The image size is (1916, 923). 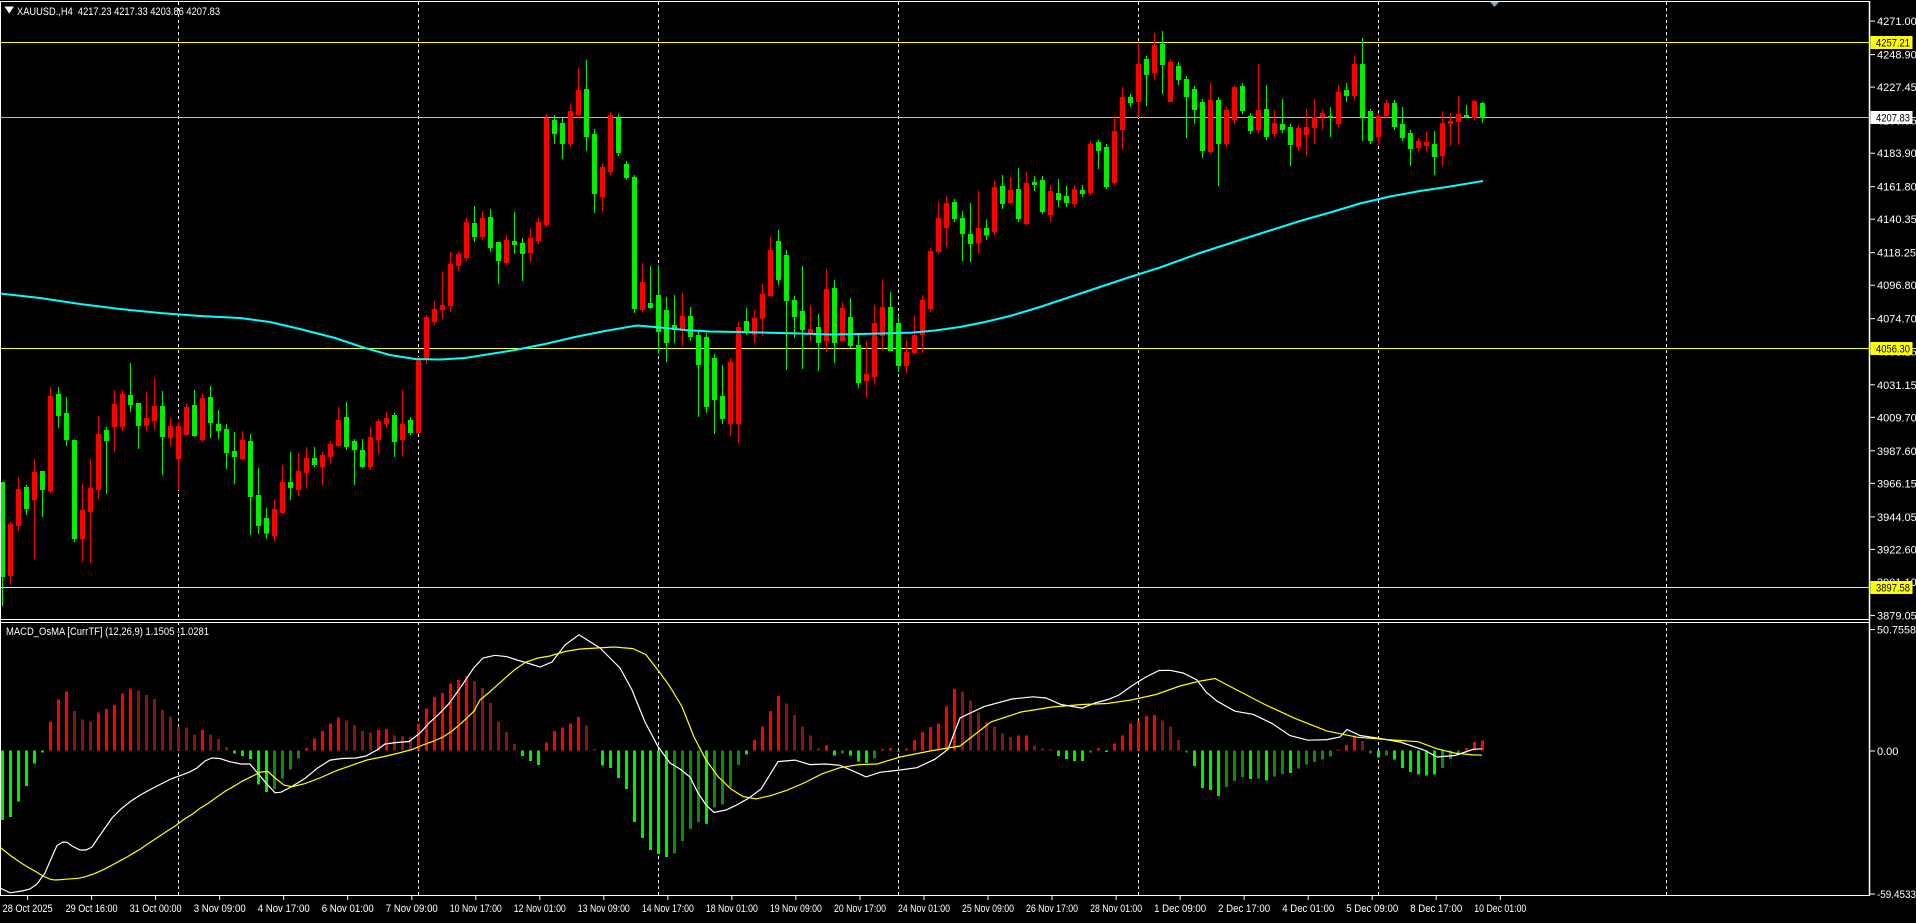 What do you see at coordinates (1052, 909) in the screenshot?
I see `svg-text: 26 Nov 17:00` at bounding box center [1052, 909].